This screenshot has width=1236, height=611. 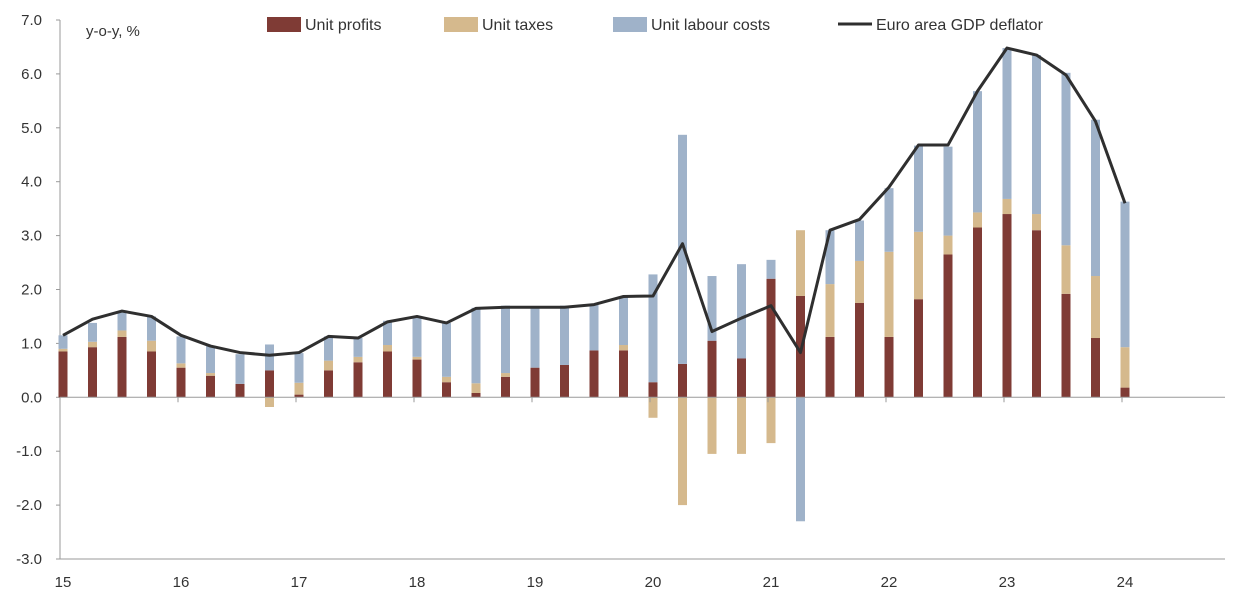 I want to click on y-tick-label: 1.0, so click(x=31, y=343).